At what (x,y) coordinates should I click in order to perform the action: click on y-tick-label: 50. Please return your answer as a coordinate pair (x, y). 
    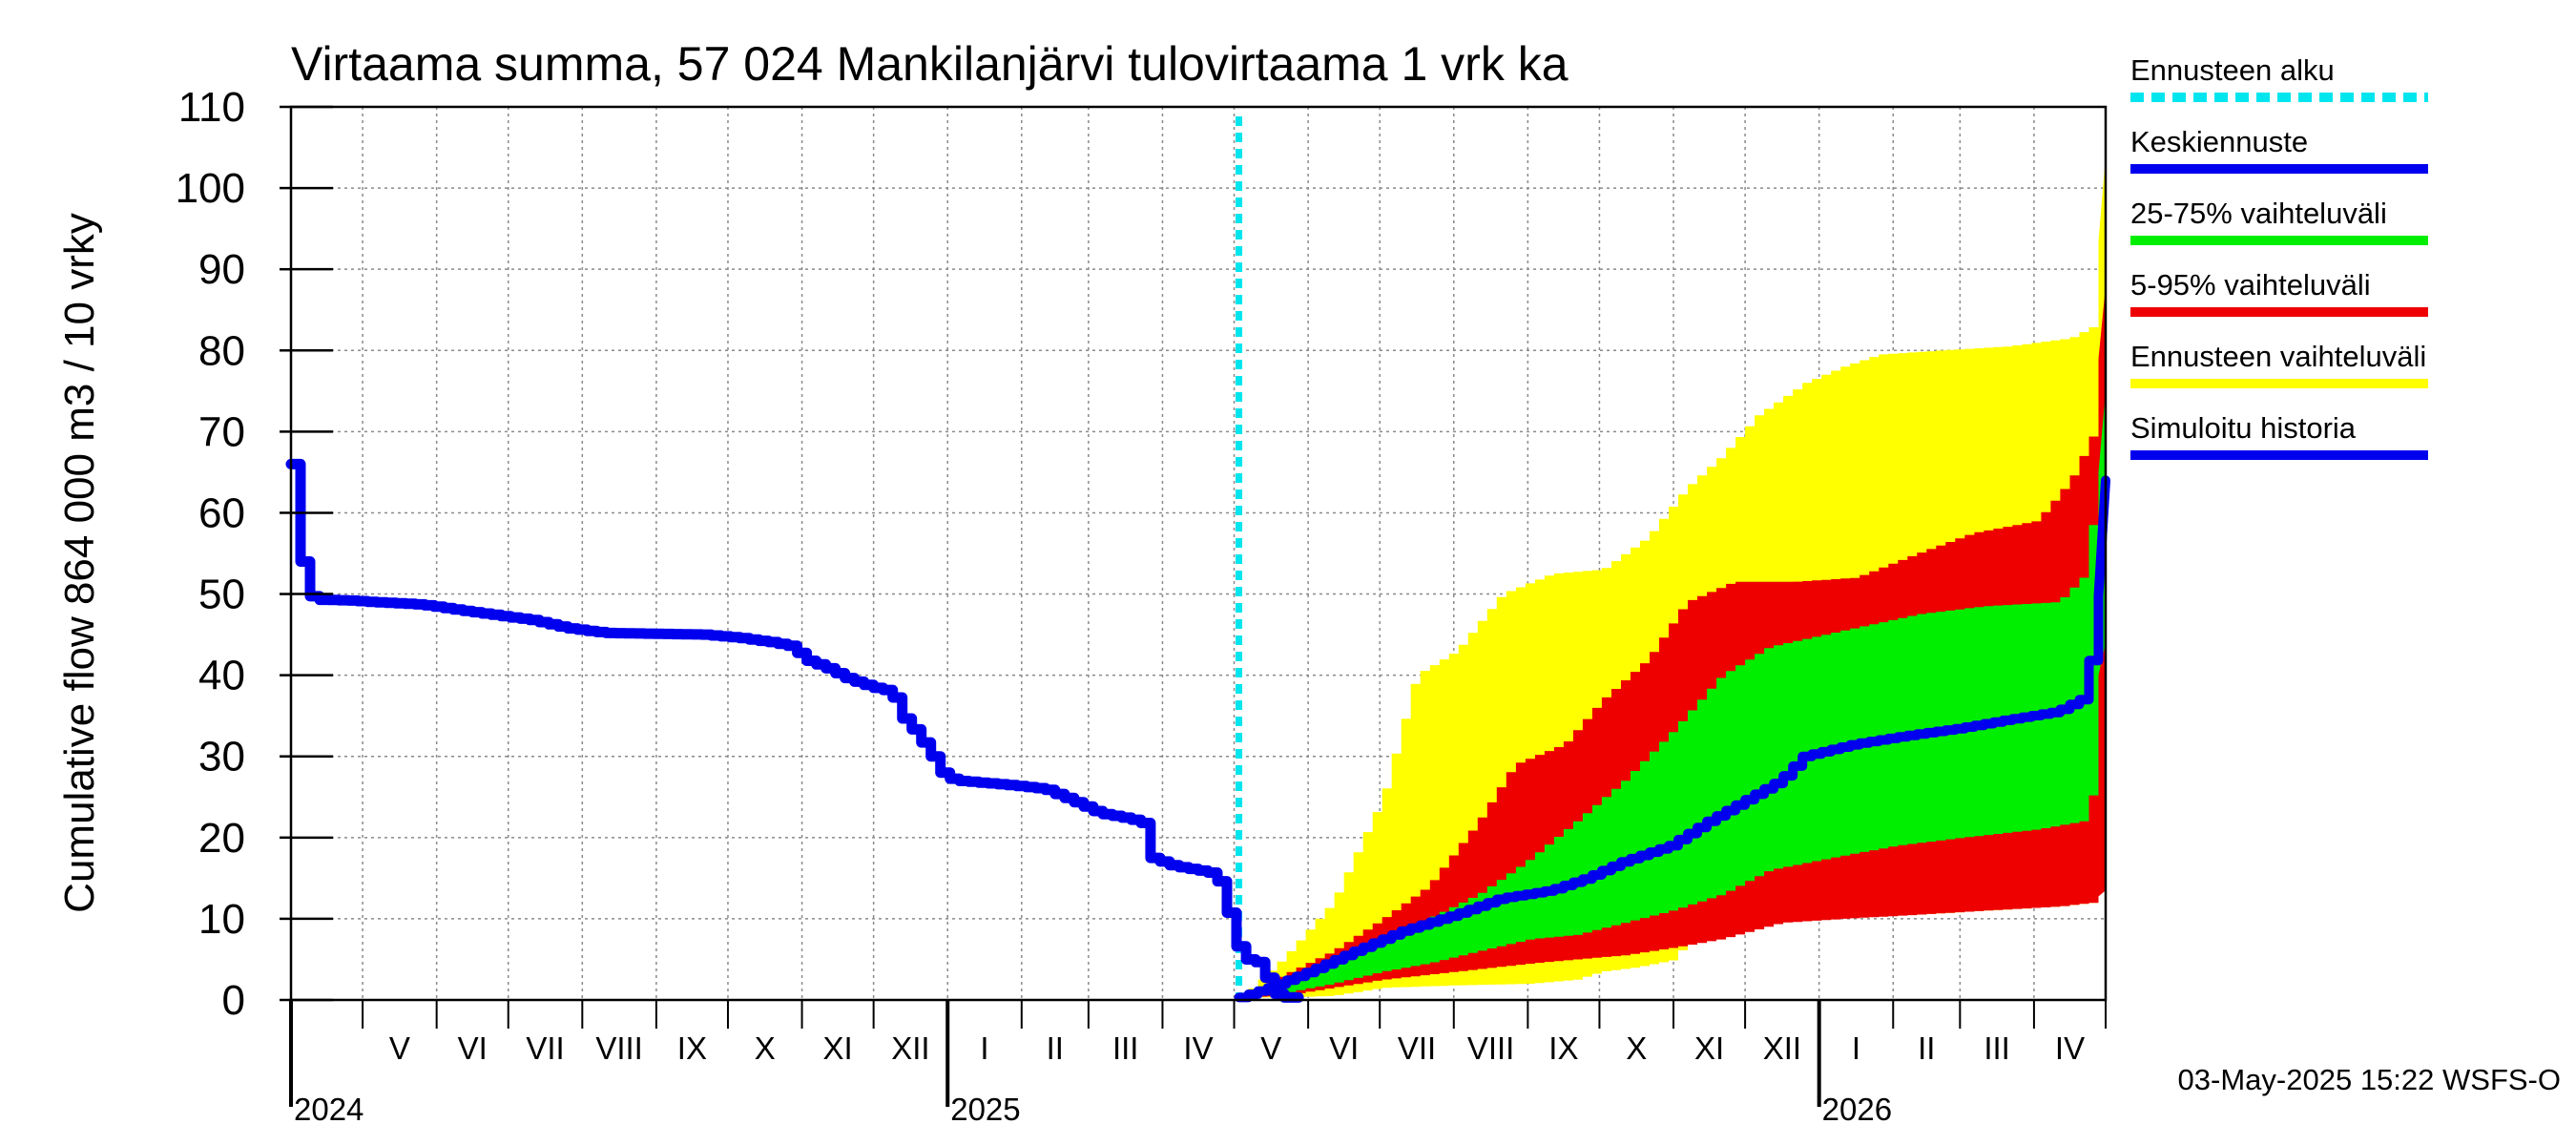
    Looking at the image, I should click on (221, 595).